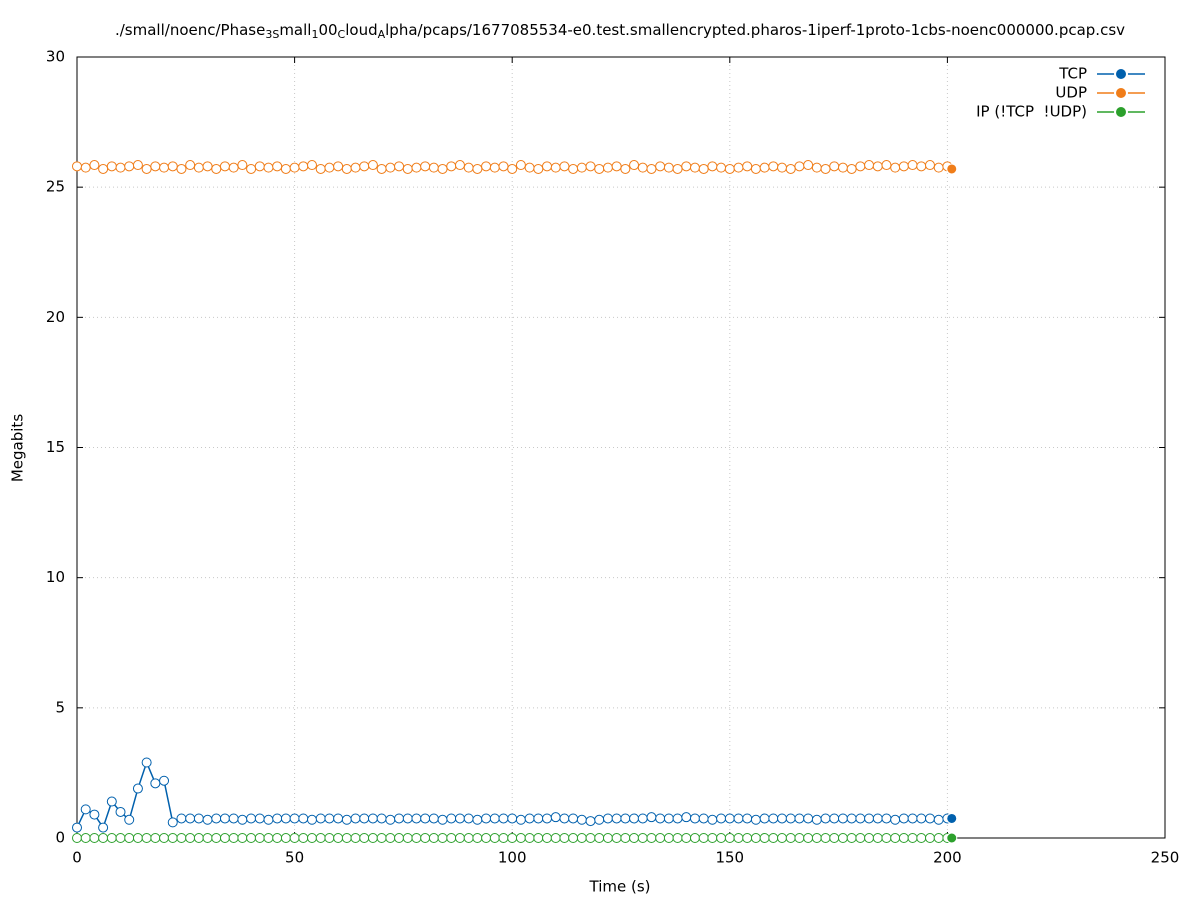  Describe the element at coordinates (55, 577) in the screenshot. I see `y-tick-label: 10` at that location.